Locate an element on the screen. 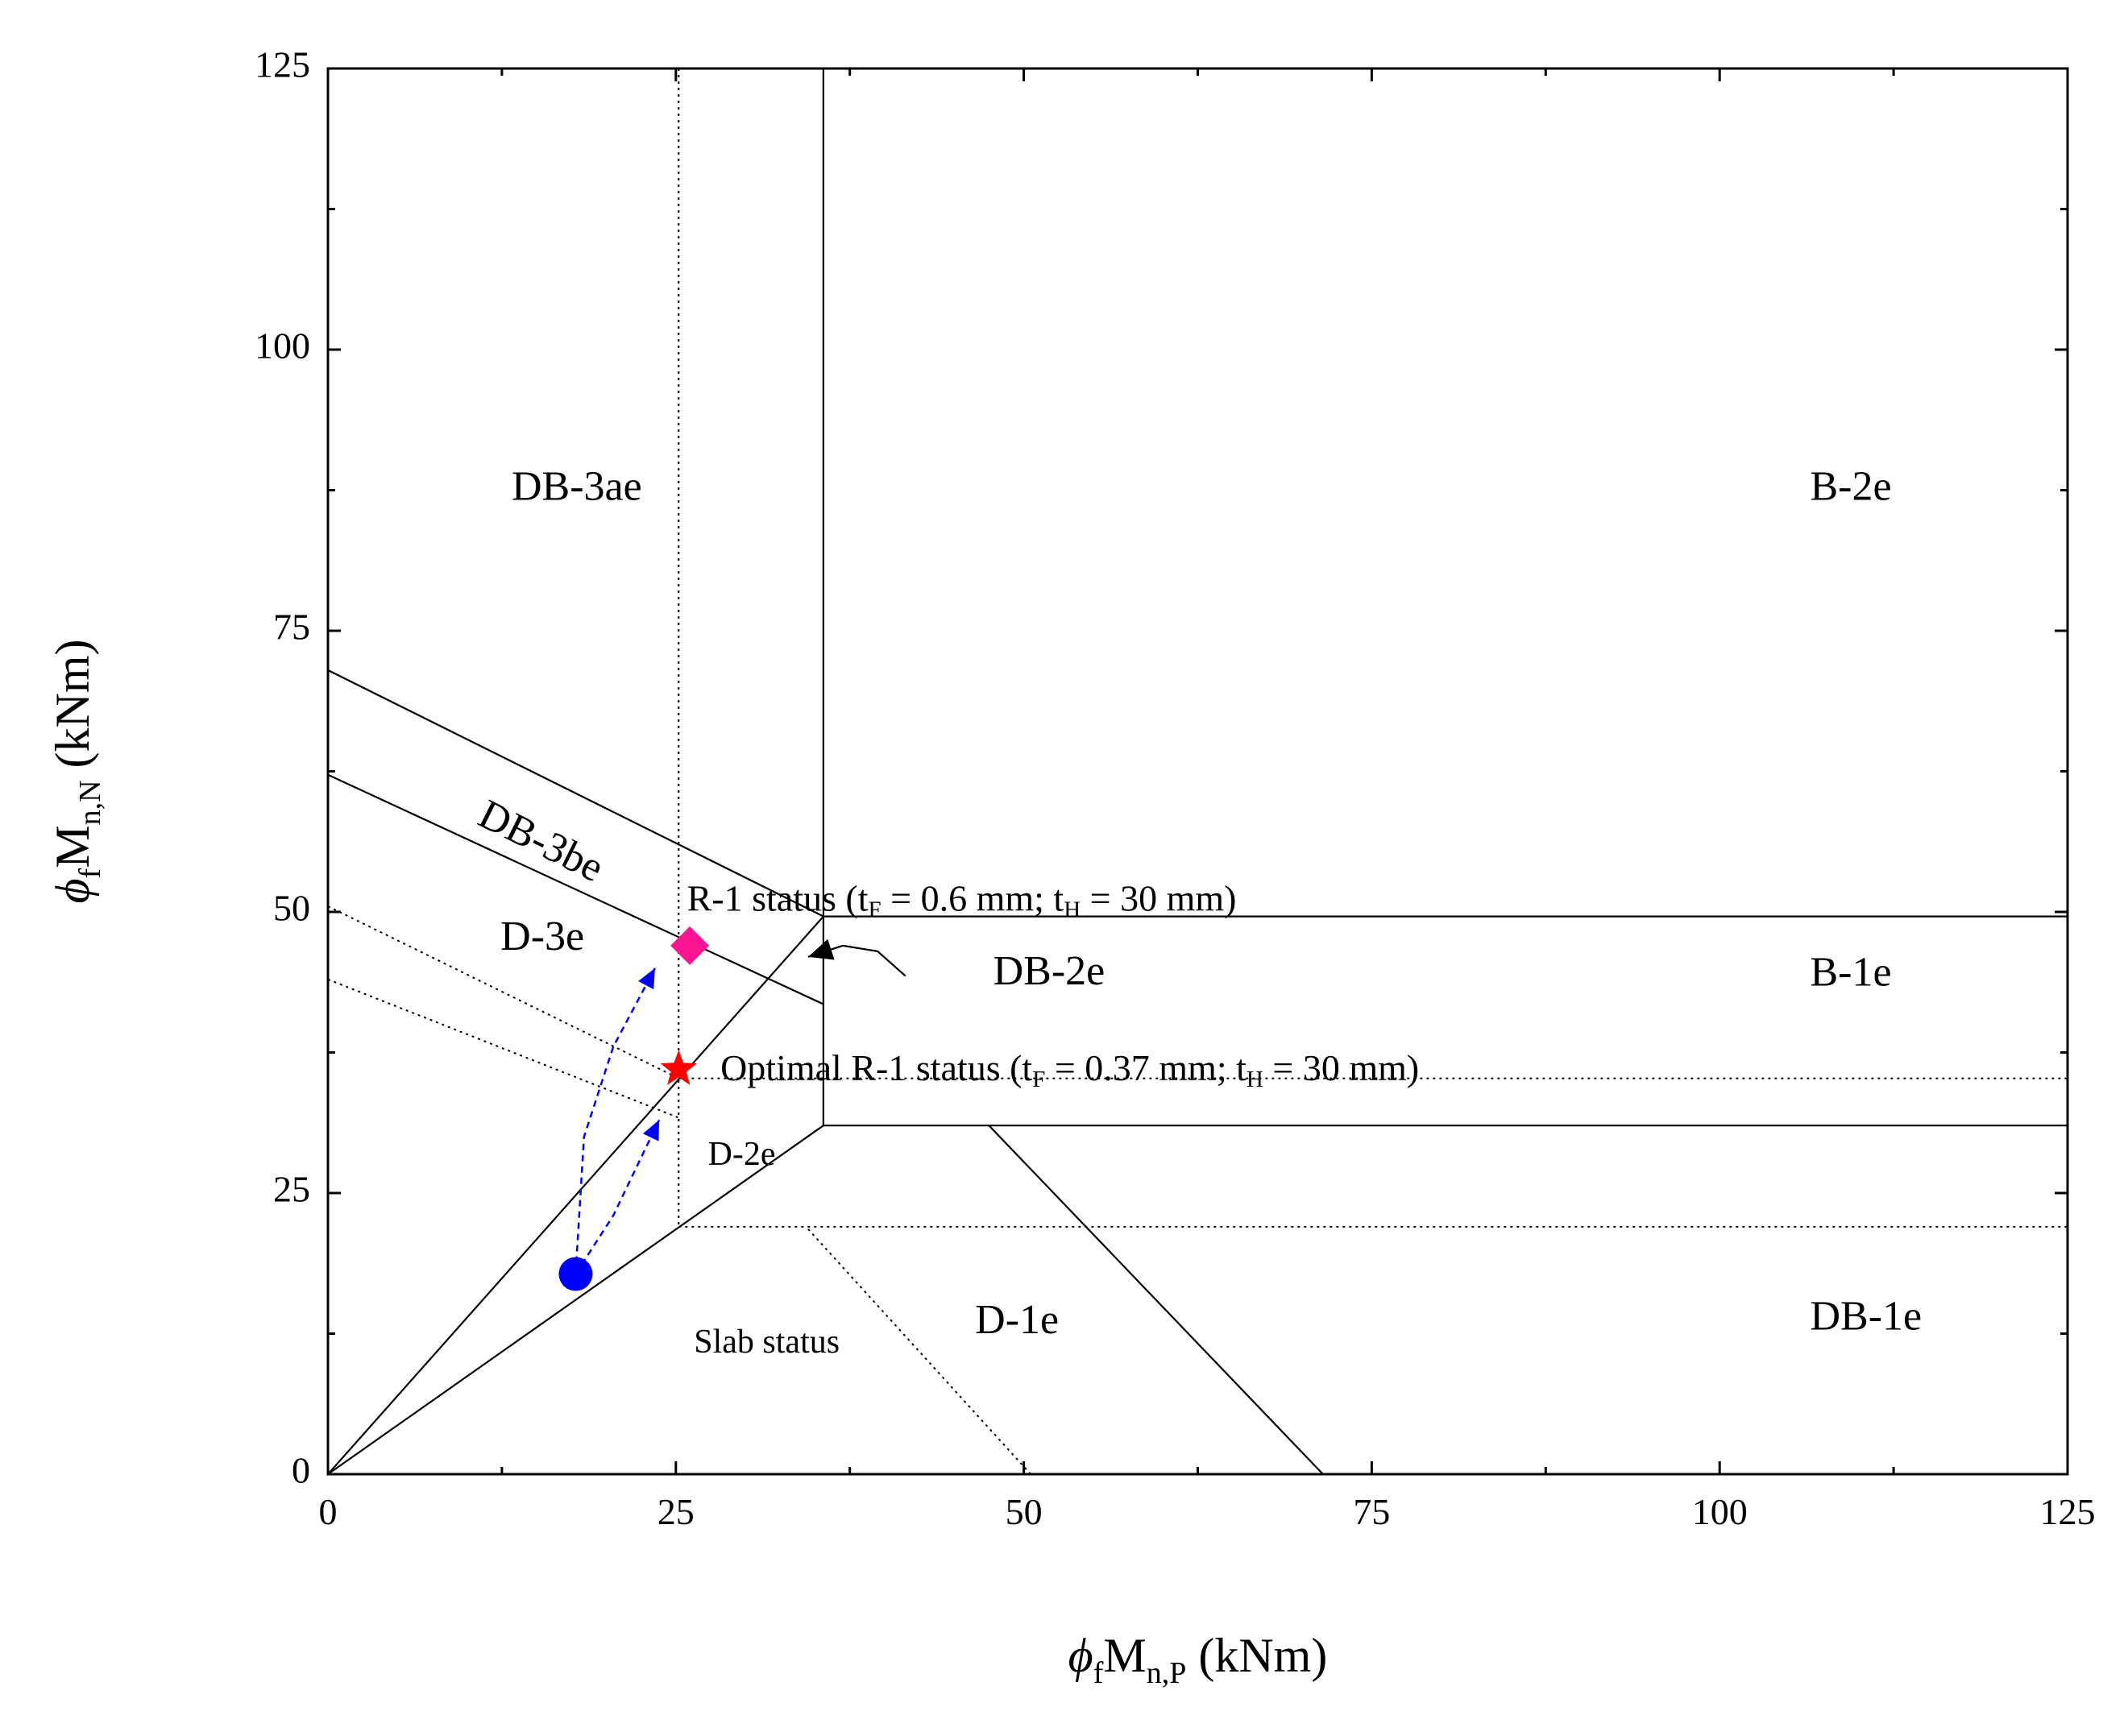  boundary-db3-top is located at coordinates (575, 794).